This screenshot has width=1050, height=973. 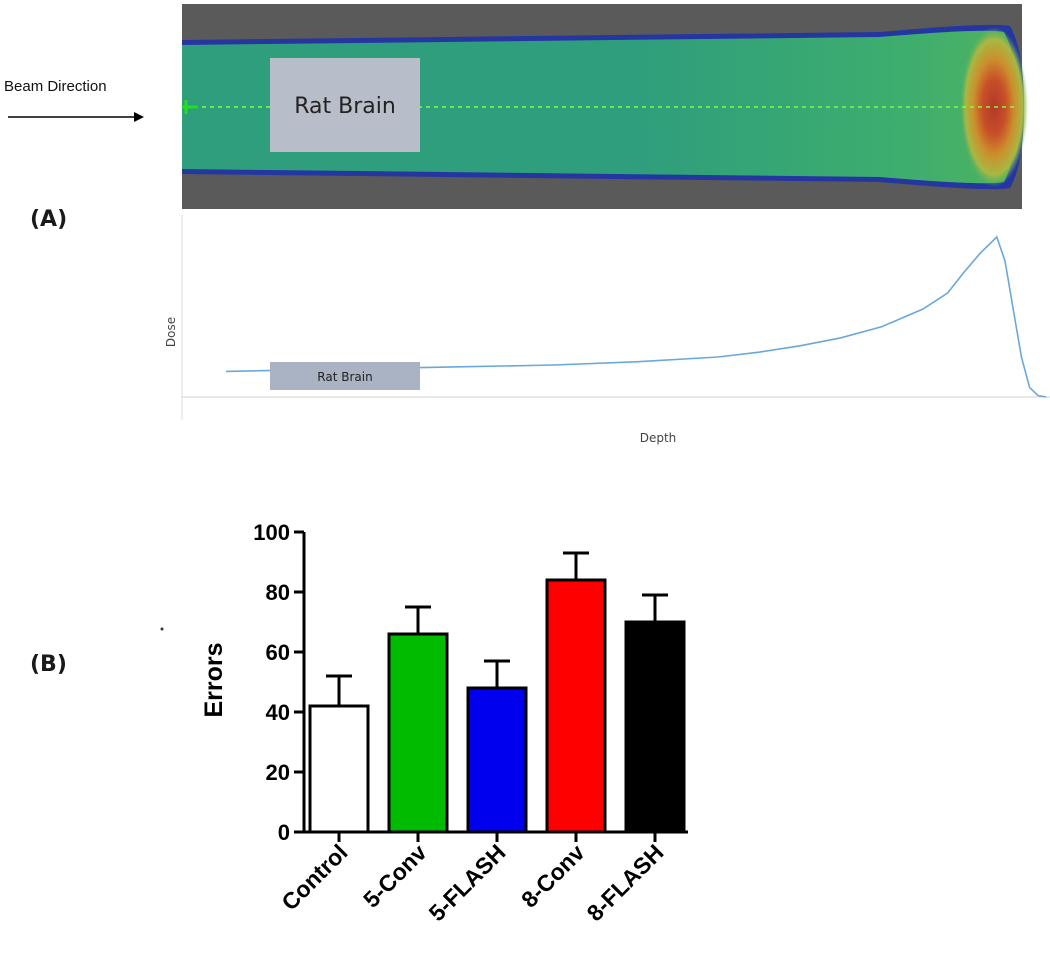 What do you see at coordinates (76, 117) in the screenshot?
I see `beam-direction-arrow` at bounding box center [76, 117].